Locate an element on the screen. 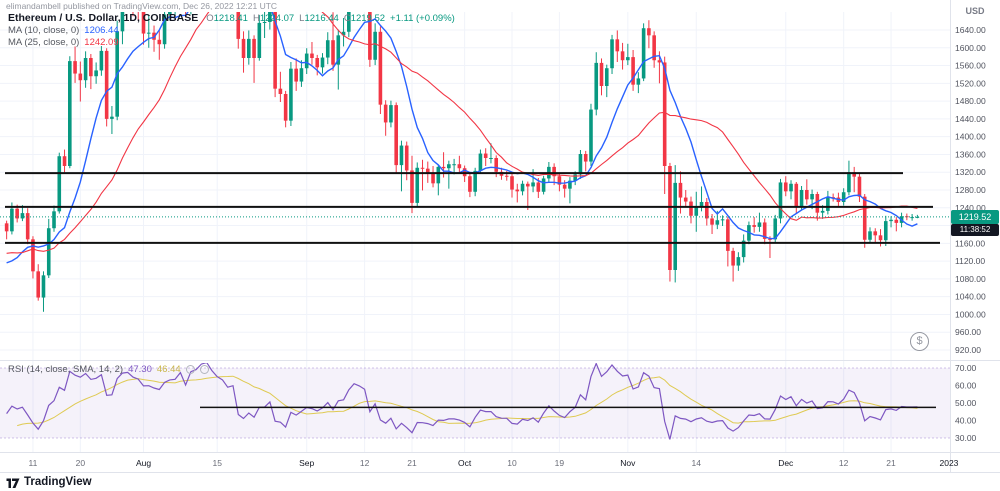 This screenshot has width=1000, height=491. svg-text: Dec is located at coordinates (786, 463).